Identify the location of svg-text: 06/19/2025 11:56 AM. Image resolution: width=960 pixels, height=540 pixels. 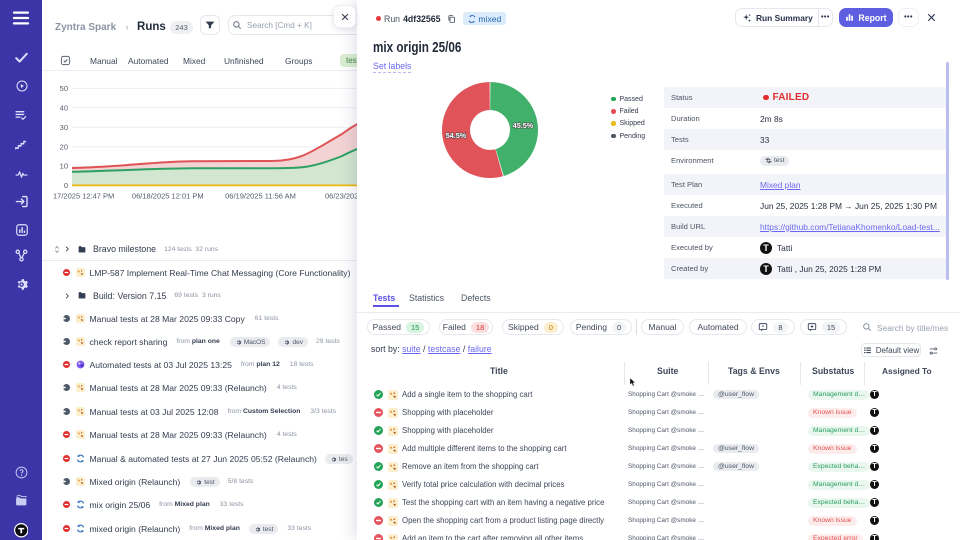
(260, 196).